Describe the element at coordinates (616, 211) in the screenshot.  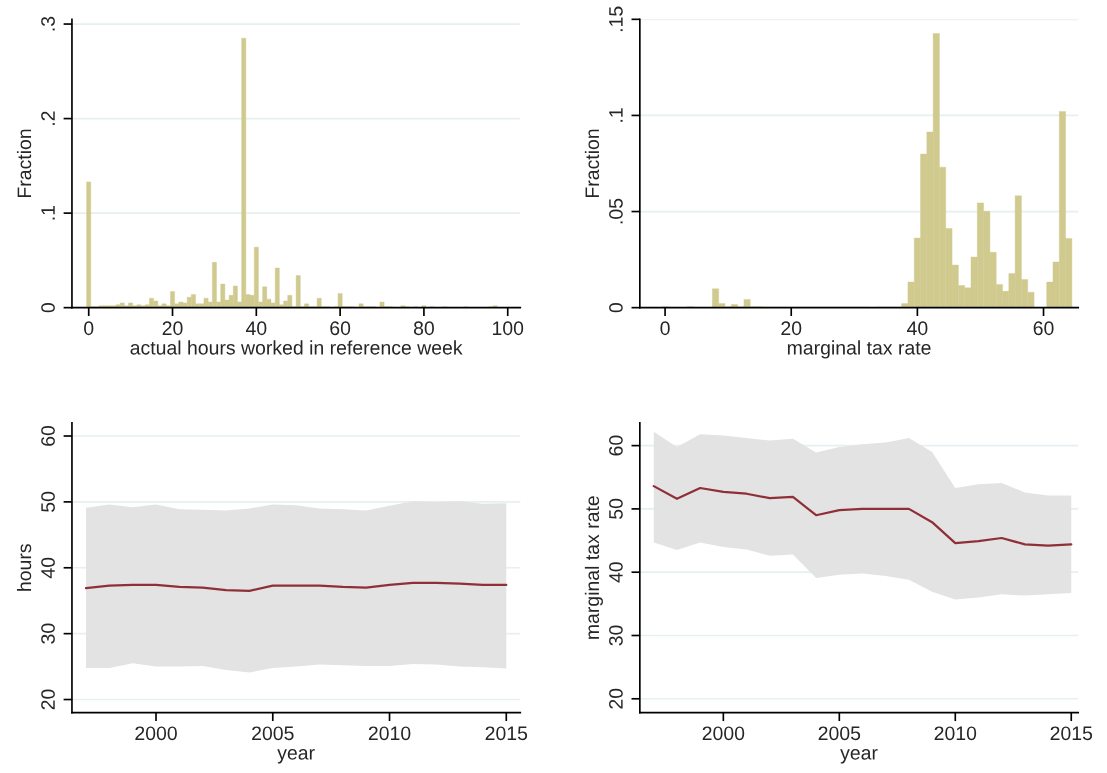
I see `y-tick-label: .05` at that location.